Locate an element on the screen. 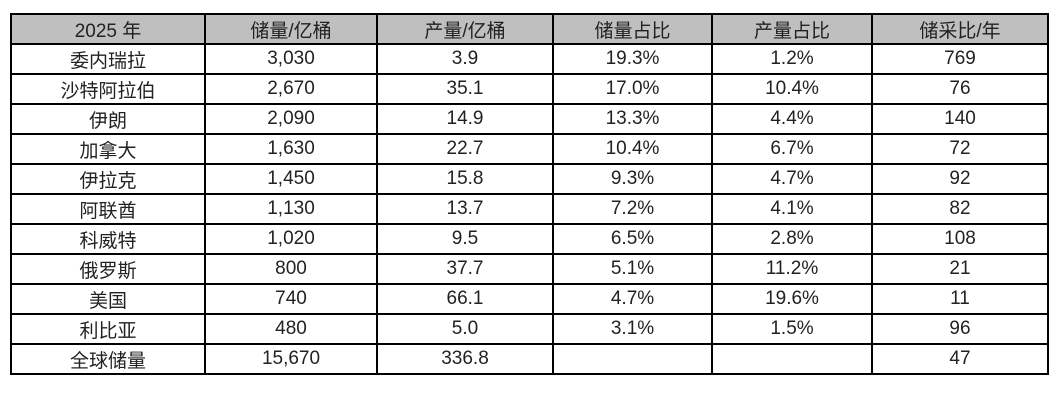 Image resolution: width=1056 pixels, height=408 pixels. table-row: 利比亚 480 5.0 3.1% 1.5% 96 is located at coordinates (529, 329).